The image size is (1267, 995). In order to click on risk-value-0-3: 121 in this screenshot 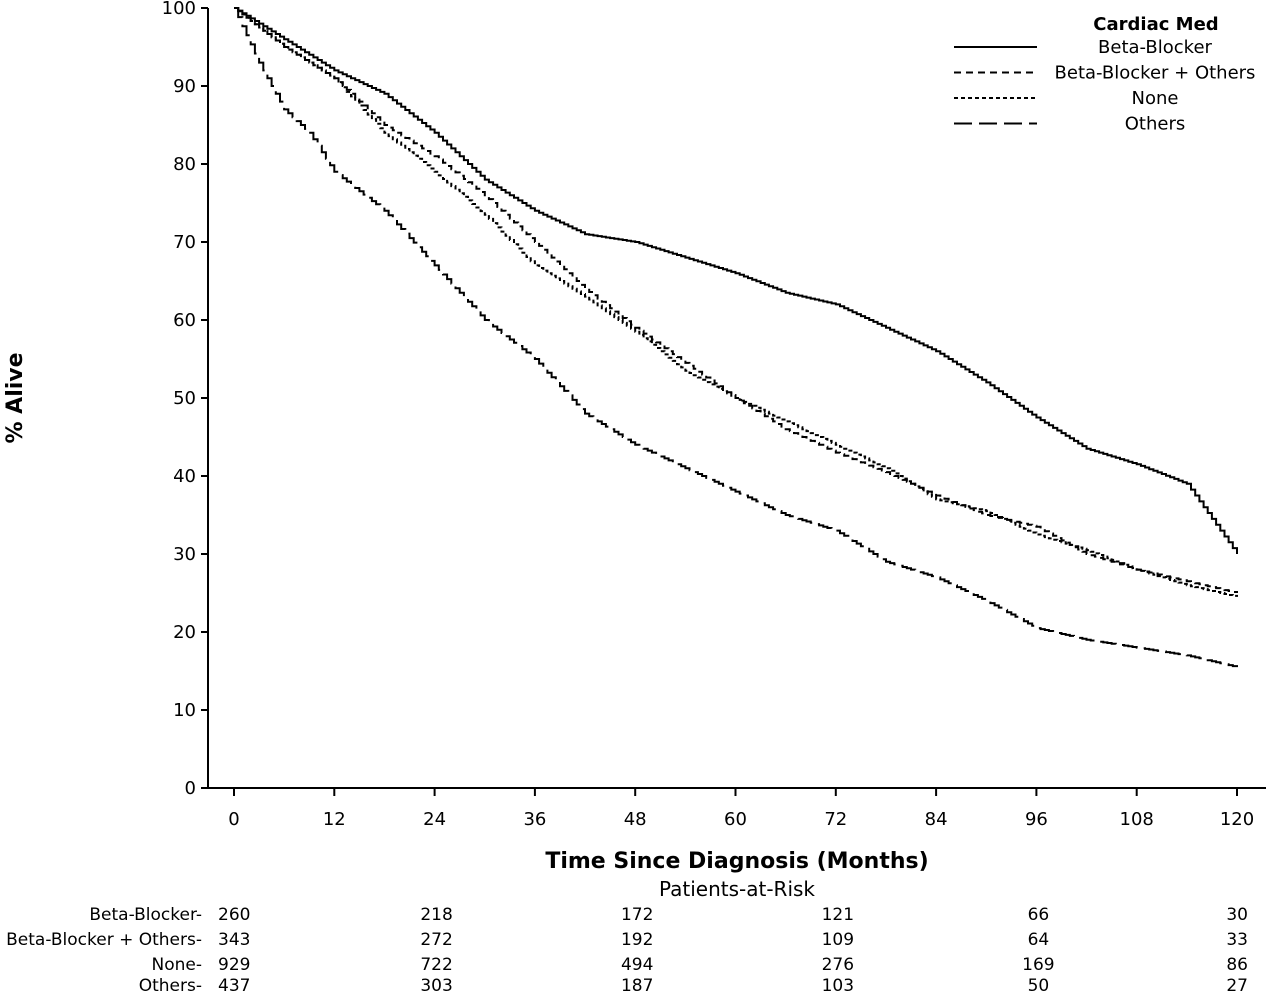, I will do `click(838, 915)`.